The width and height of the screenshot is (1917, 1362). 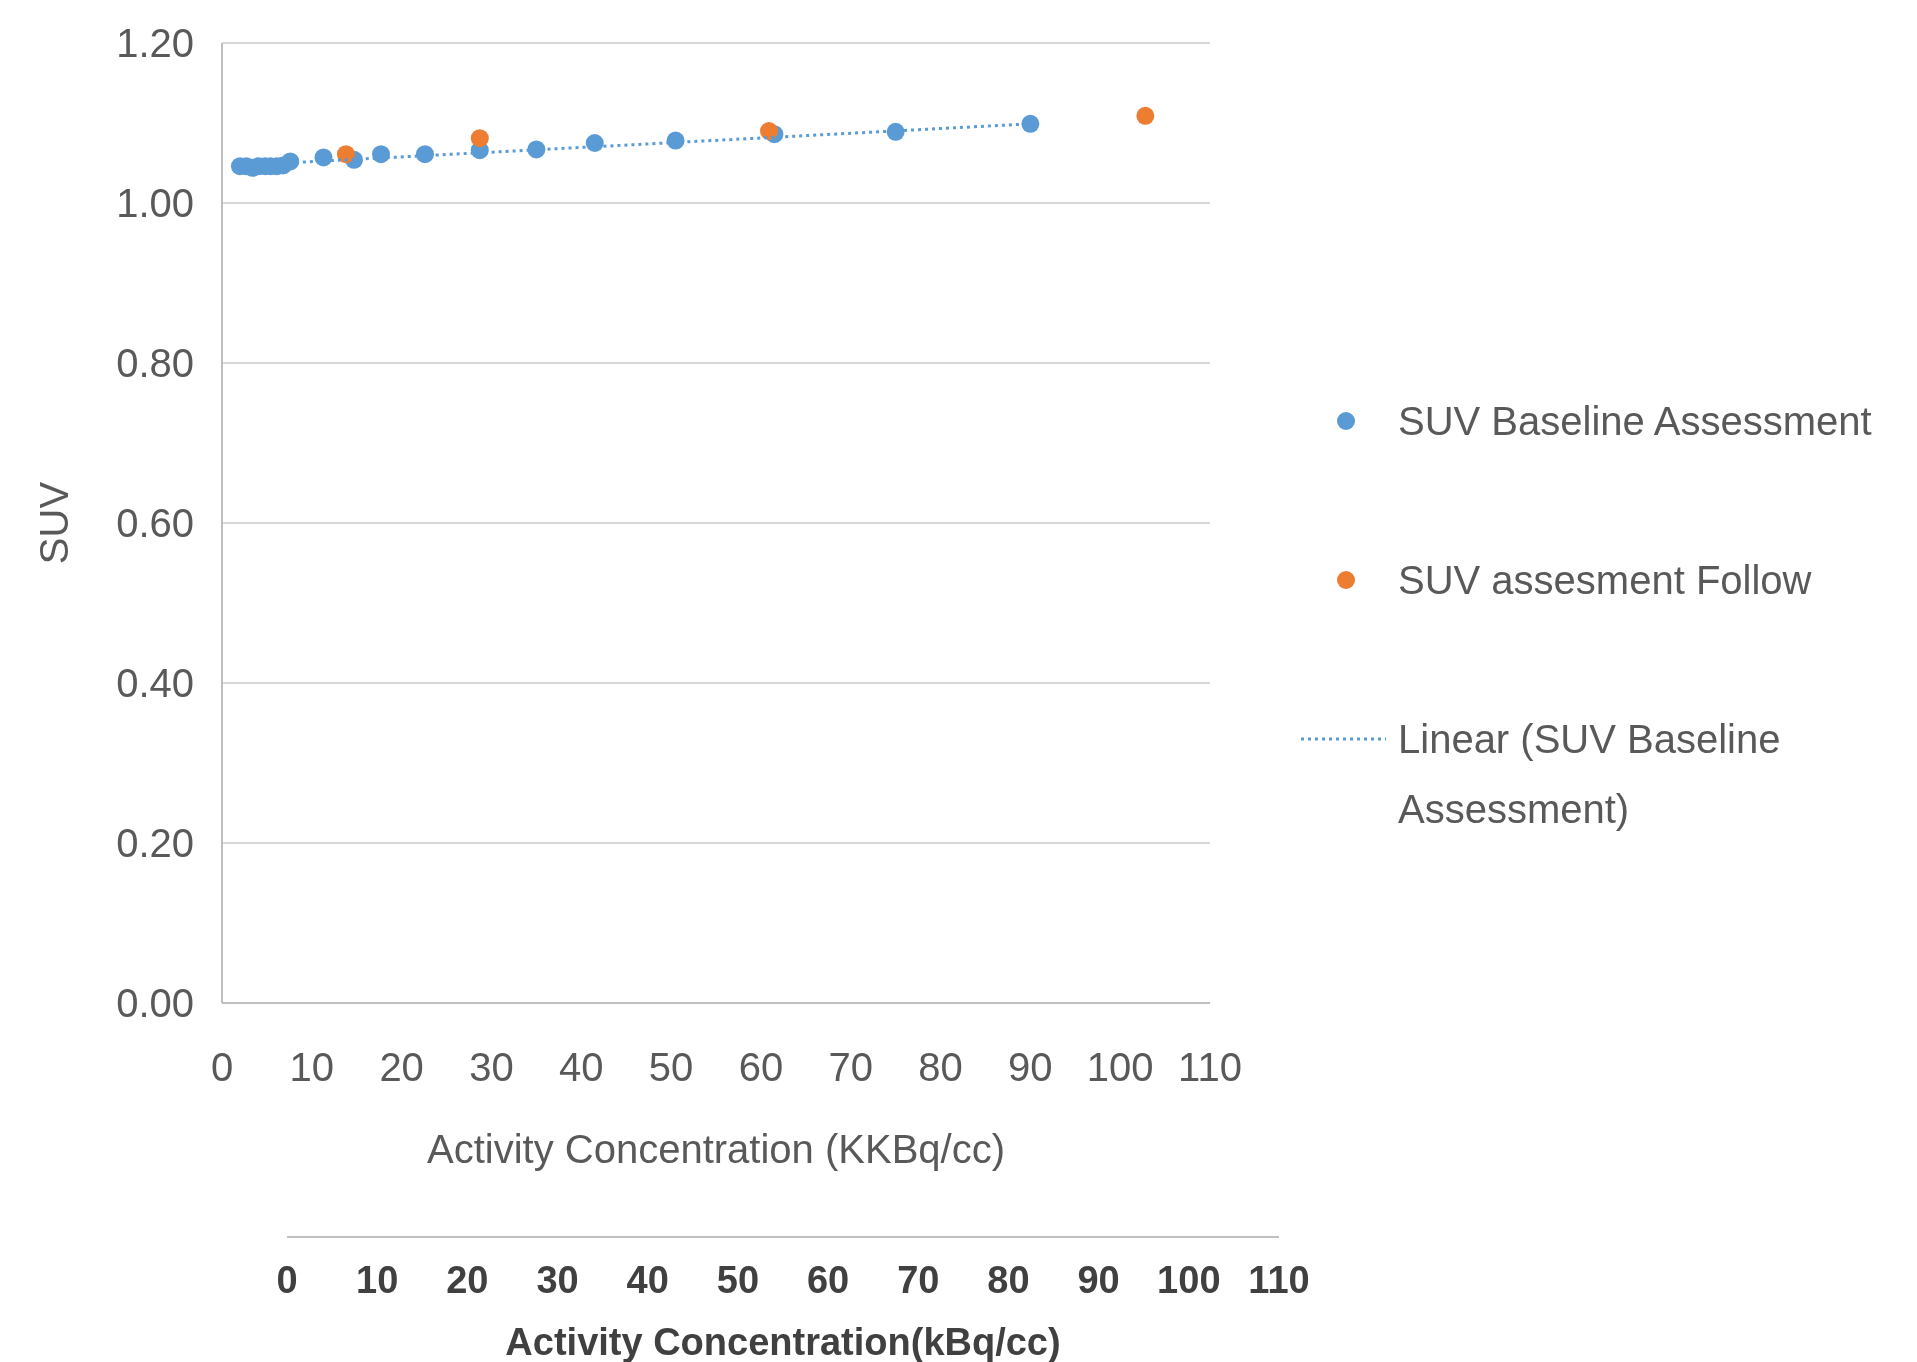 What do you see at coordinates (377, 1280) in the screenshot?
I see `x2-tick-label: 10` at bounding box center [377, 1280].